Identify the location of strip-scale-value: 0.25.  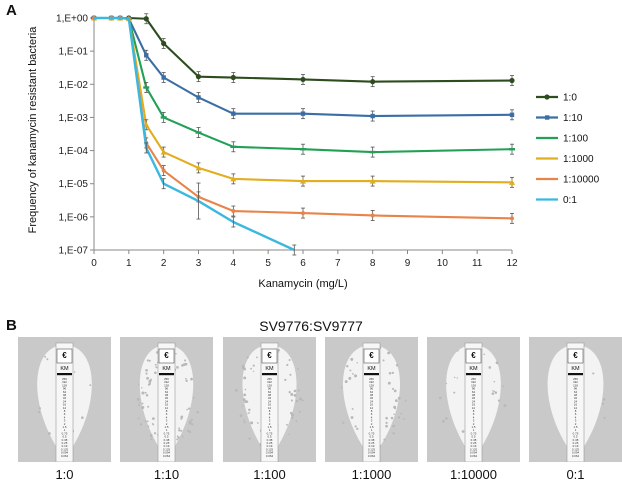
(474, 443).